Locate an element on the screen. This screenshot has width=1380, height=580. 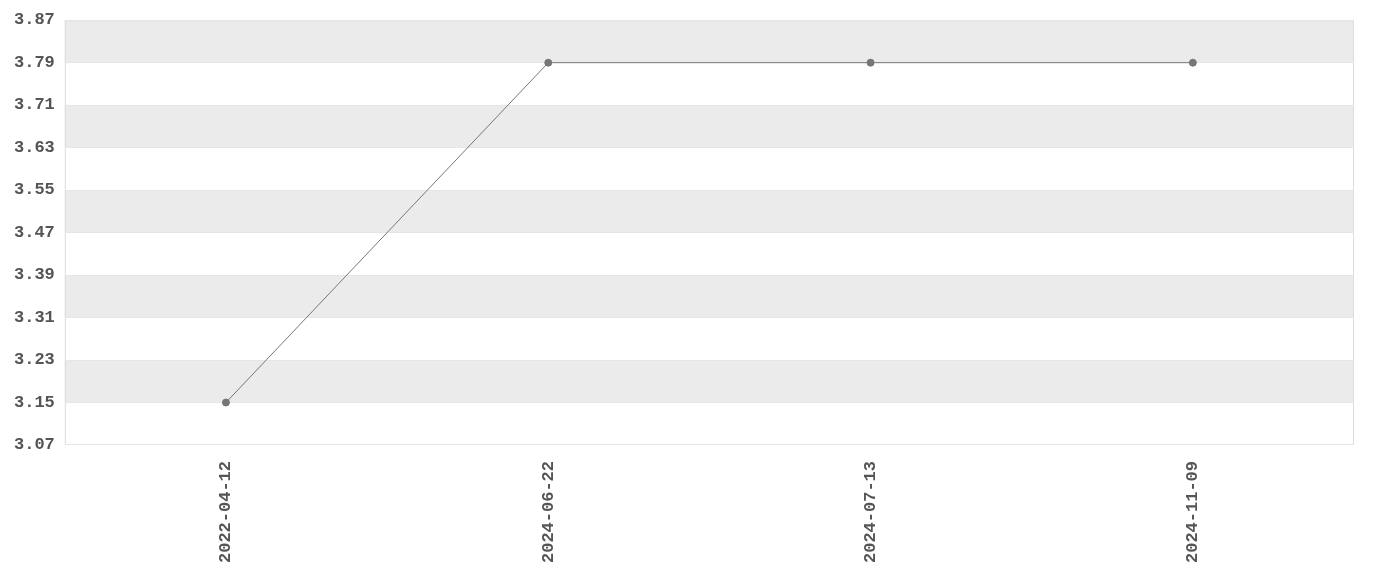
y-tick-label: 3.47 is located at coordinates (34, 232).